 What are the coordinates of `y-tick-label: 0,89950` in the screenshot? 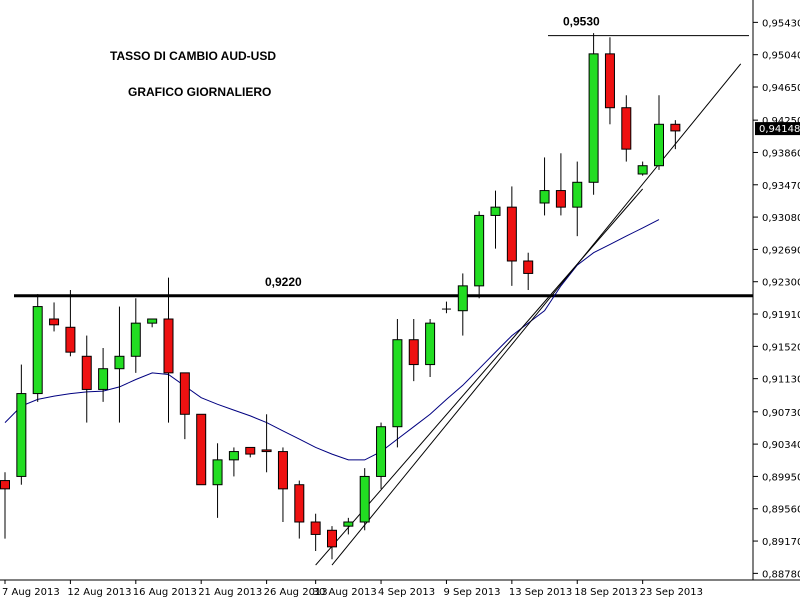 It's located at (781, 477).